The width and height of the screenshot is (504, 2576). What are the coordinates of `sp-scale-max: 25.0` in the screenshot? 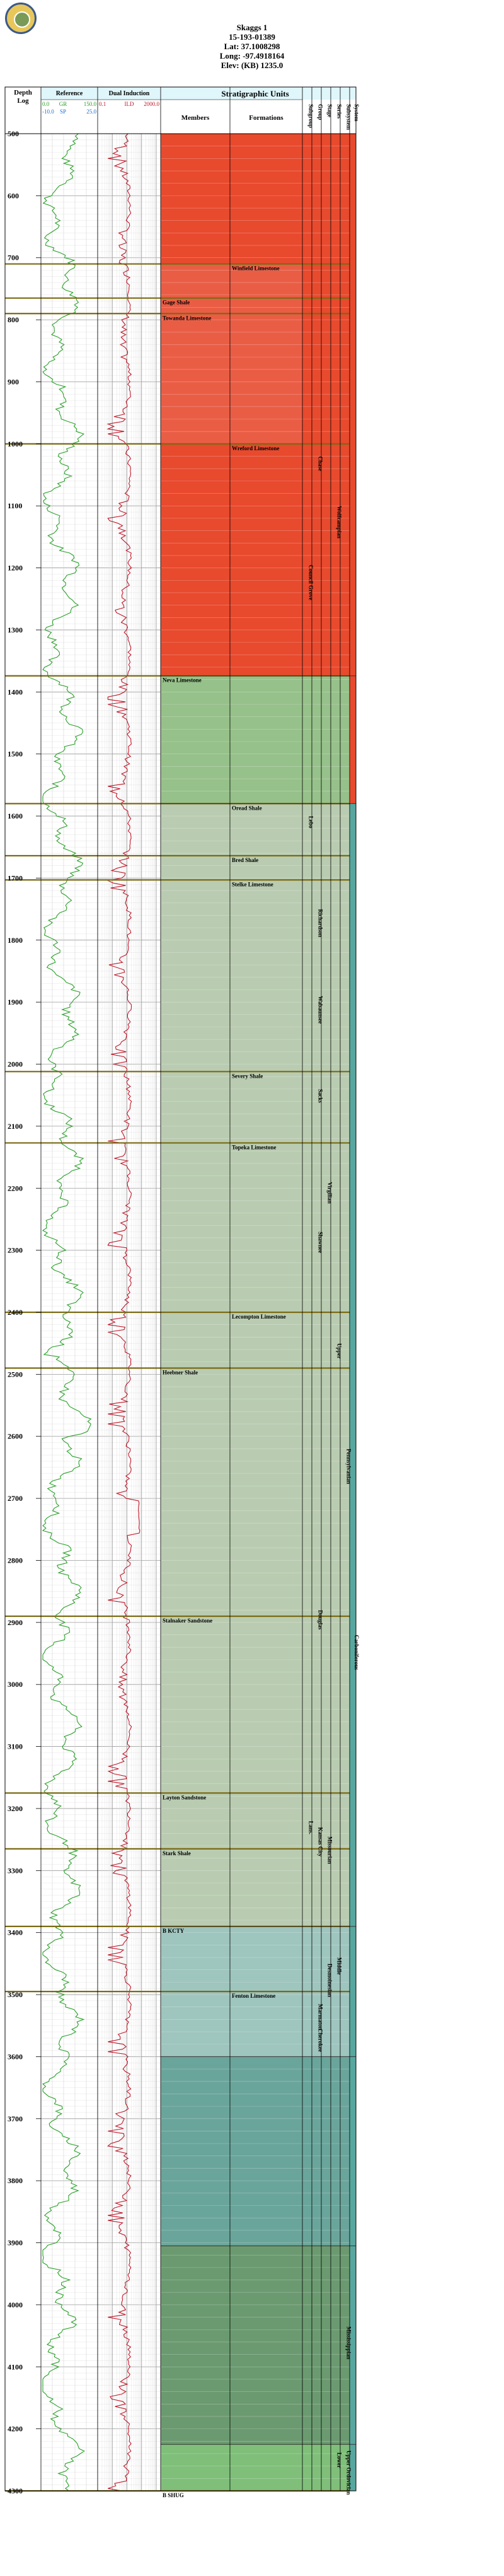 It's located at (91, 112).